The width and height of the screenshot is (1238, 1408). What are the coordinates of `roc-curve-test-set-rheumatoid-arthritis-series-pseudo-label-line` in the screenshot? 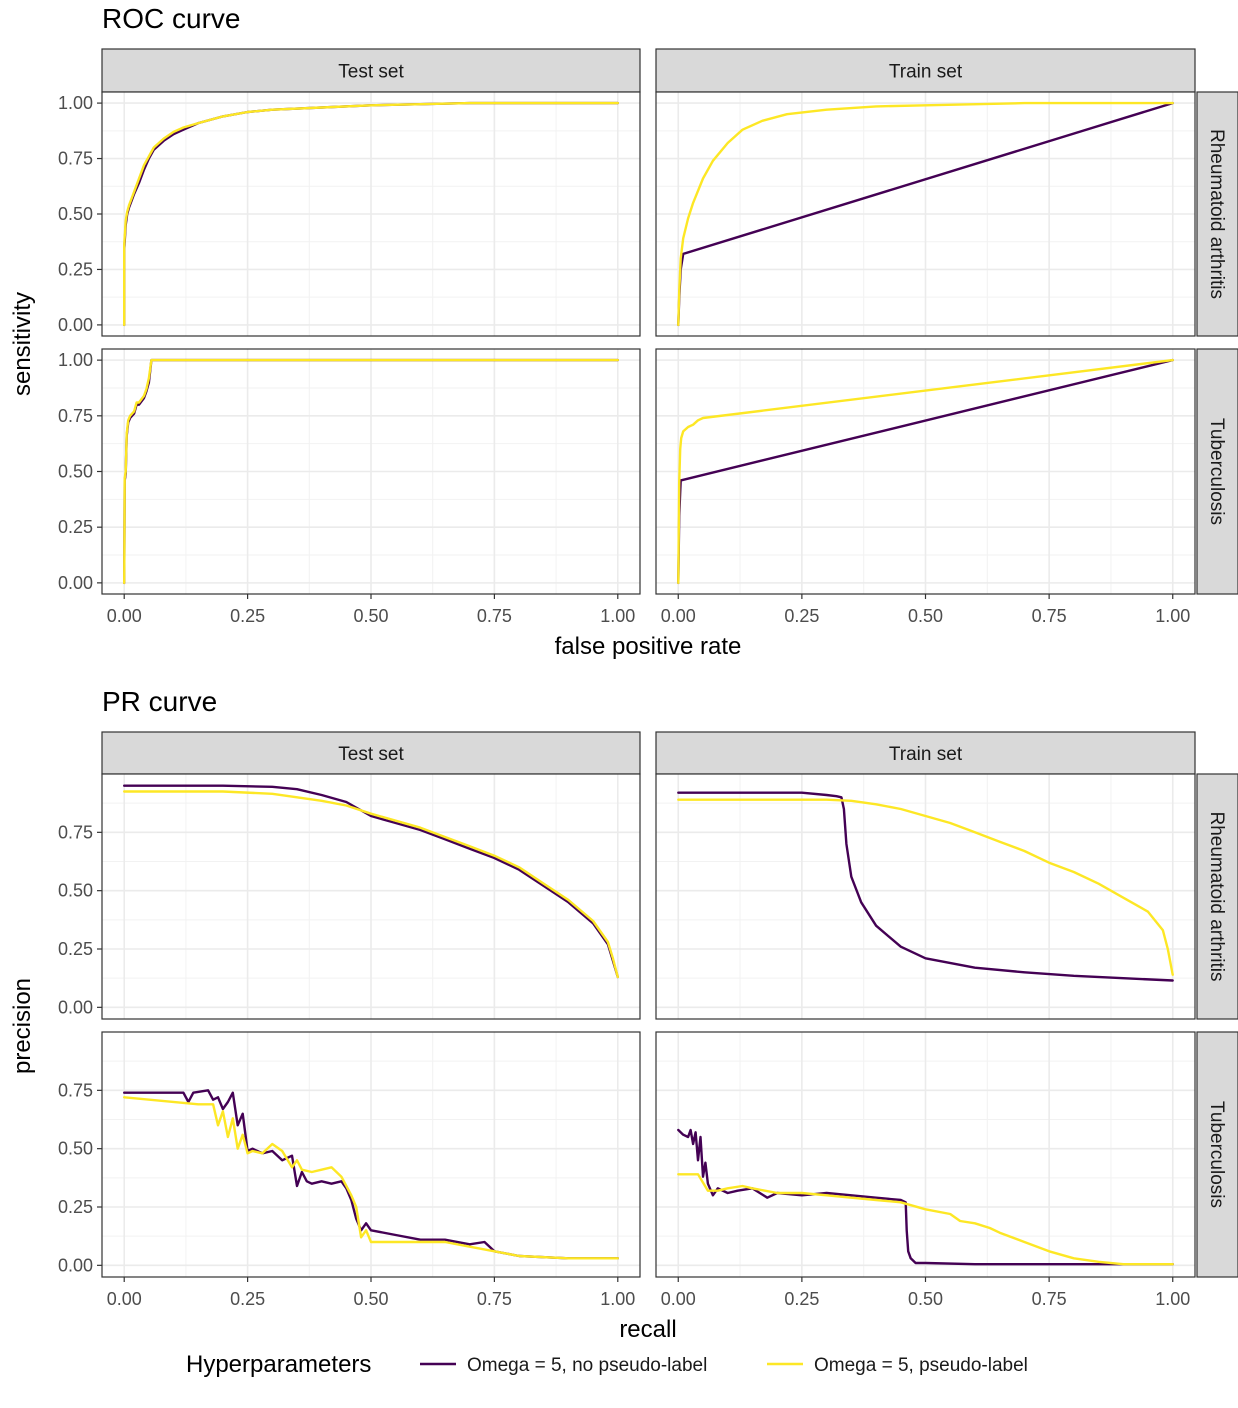 It's located at (370, 214).